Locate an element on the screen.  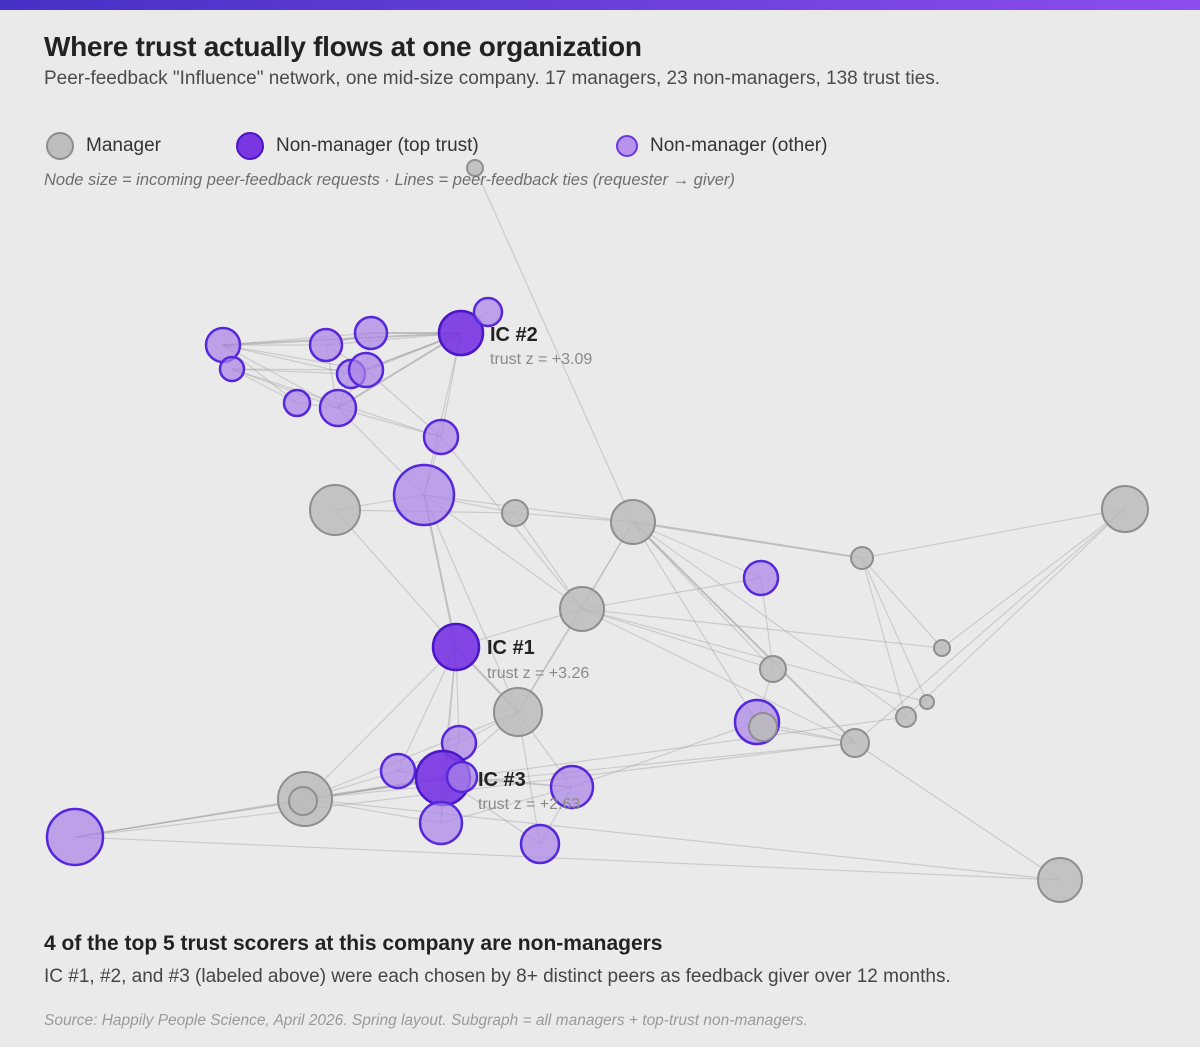
ic-annotation-trust-z: trust z = +3.26 is located at coordinates (538, 673).